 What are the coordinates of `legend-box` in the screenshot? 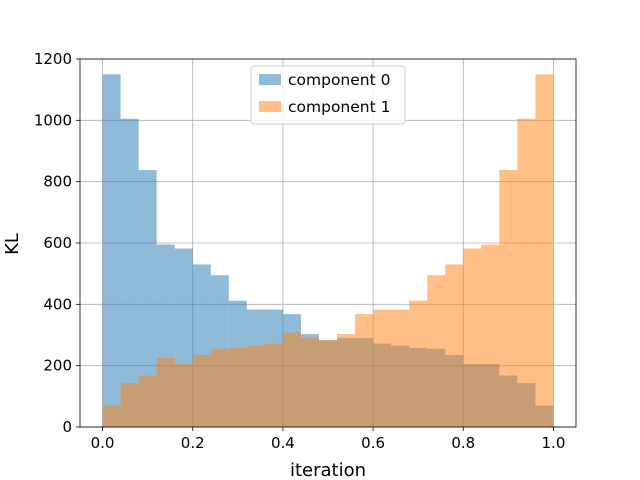 It's located at (328, 95).